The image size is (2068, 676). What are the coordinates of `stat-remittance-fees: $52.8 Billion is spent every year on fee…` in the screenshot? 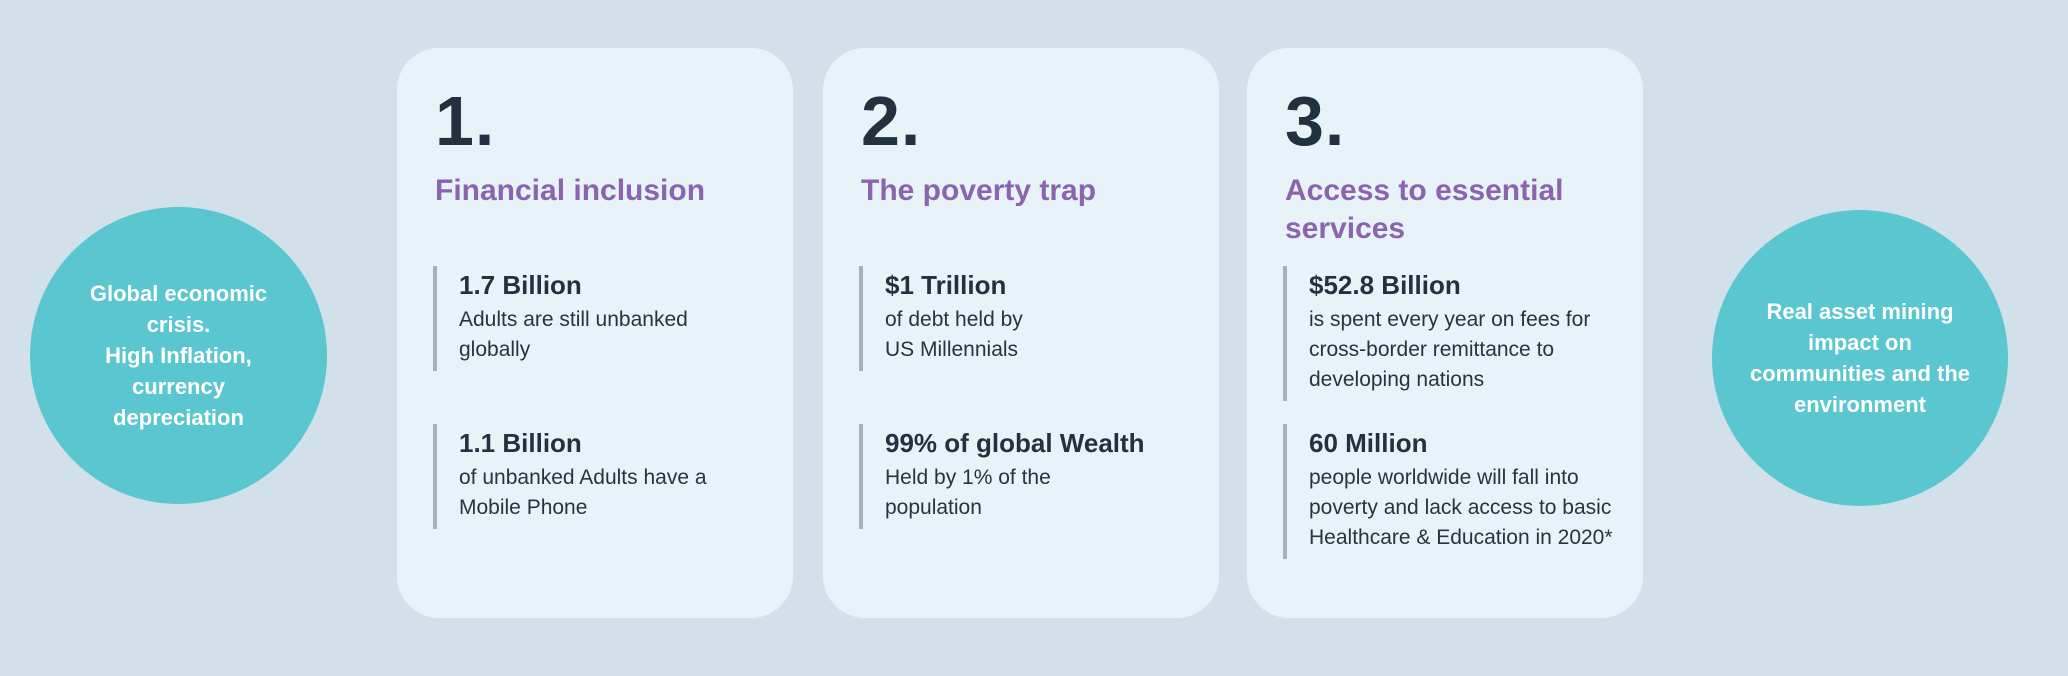 It's located at (1454, 333).